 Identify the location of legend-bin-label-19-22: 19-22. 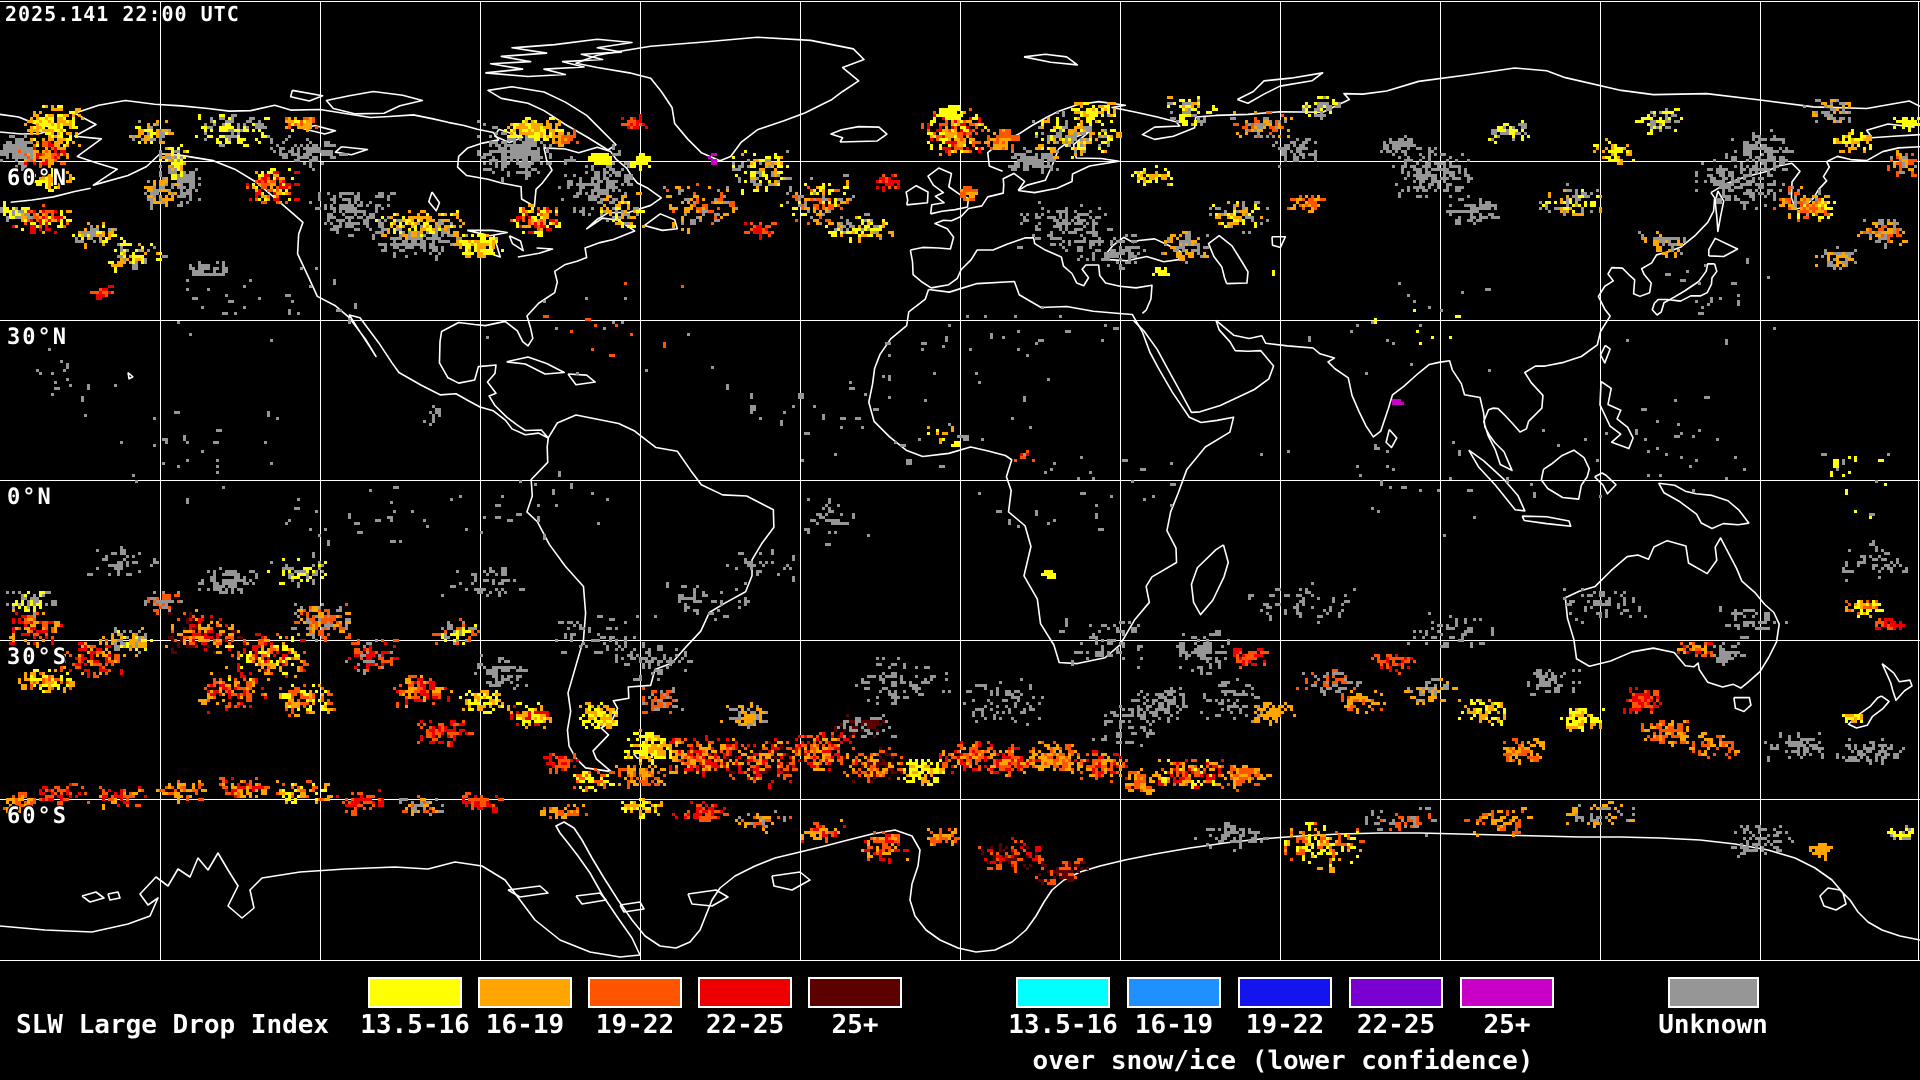
(635, 1025).